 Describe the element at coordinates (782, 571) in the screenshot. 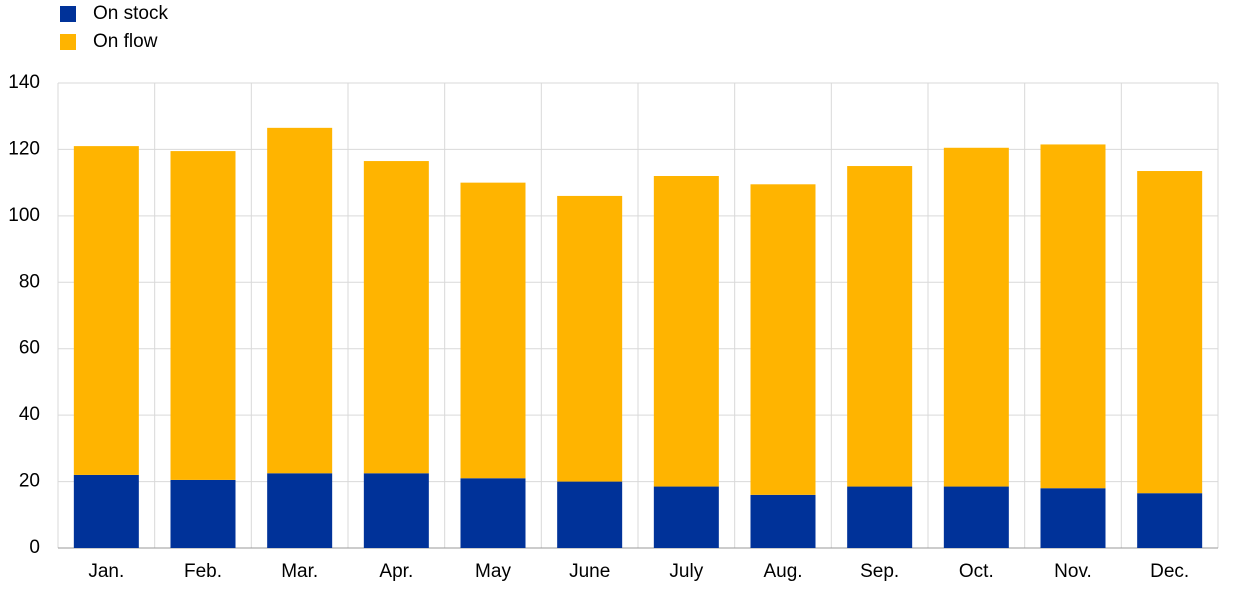

I see `x-tick-label: Aug.` at that location.